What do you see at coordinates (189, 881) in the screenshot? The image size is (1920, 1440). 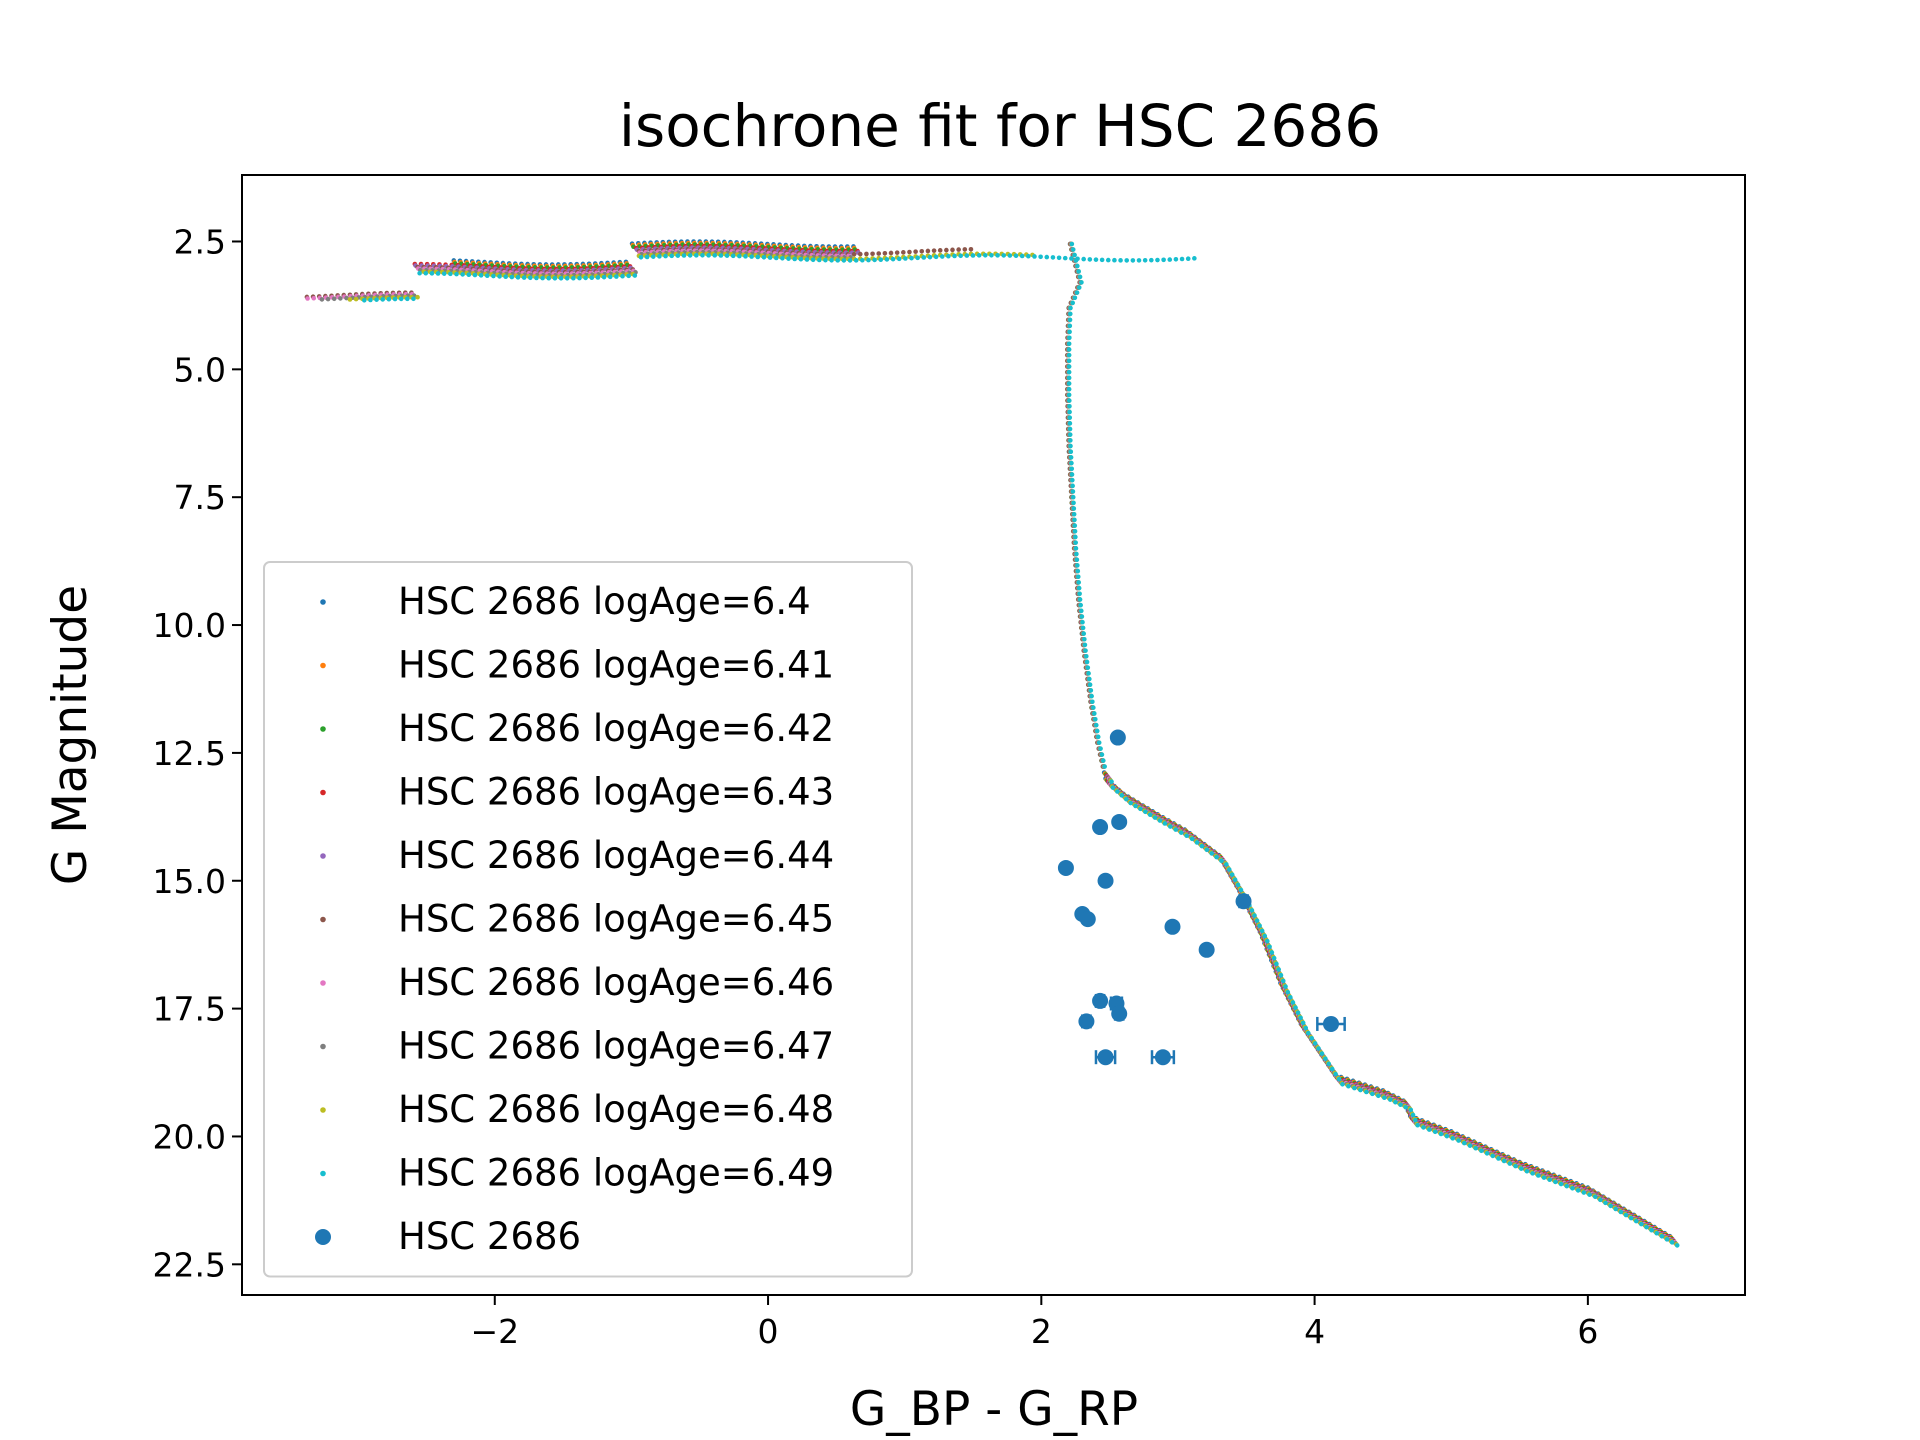 I see `y-tick-label: 15.0` at bounding box center [189, 881].